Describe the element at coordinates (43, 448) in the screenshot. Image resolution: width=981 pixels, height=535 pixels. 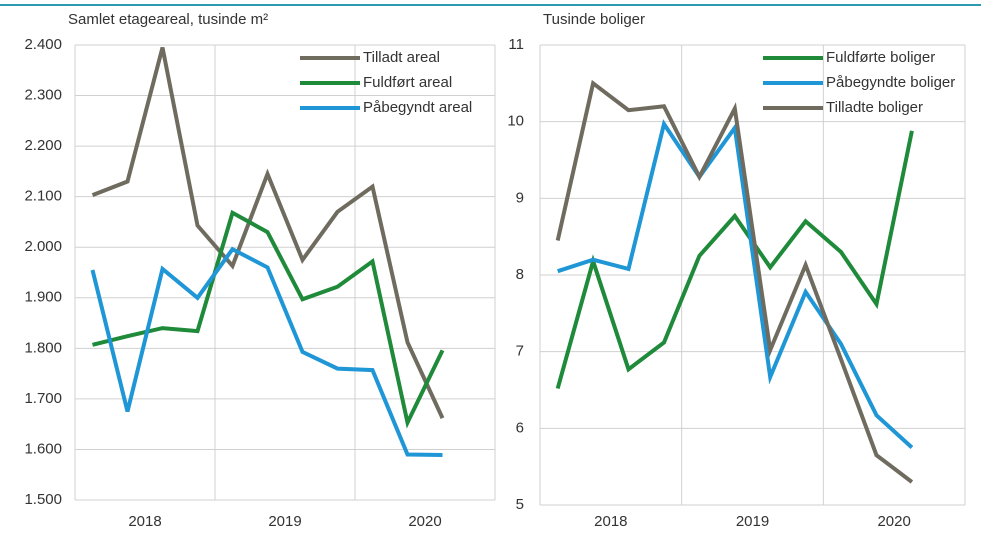
I see `y-tick-label: 1.600` at that location.